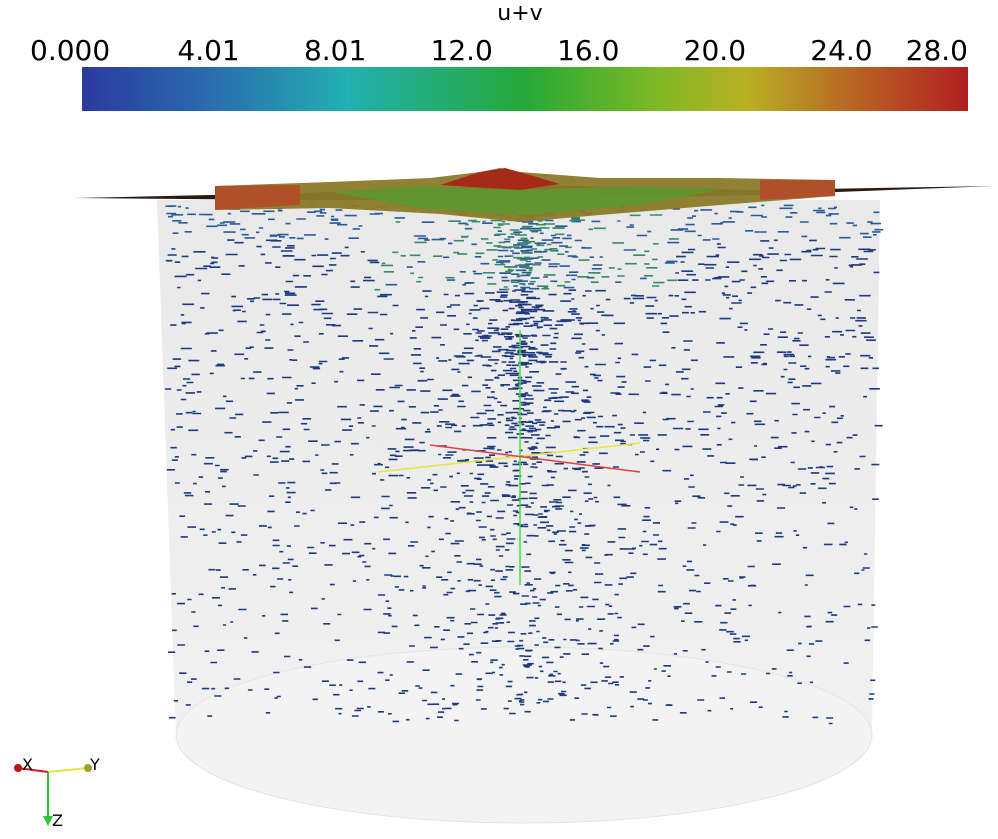  Describe the element at coordinates (94, 764) in the screenshot. I see `orient-y-label: Y` at that location.